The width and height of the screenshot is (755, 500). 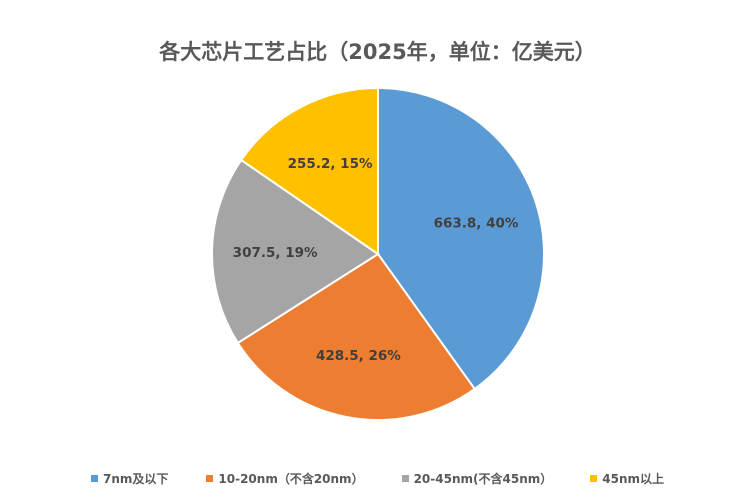 I want to click on data-label-1: 663.8, 40%, so click(x=476, y=224).